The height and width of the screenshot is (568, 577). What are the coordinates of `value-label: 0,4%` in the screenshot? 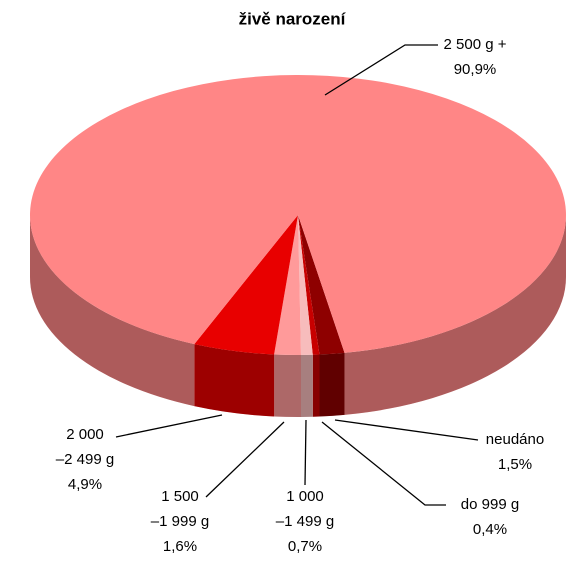 It's located at (490, 529).